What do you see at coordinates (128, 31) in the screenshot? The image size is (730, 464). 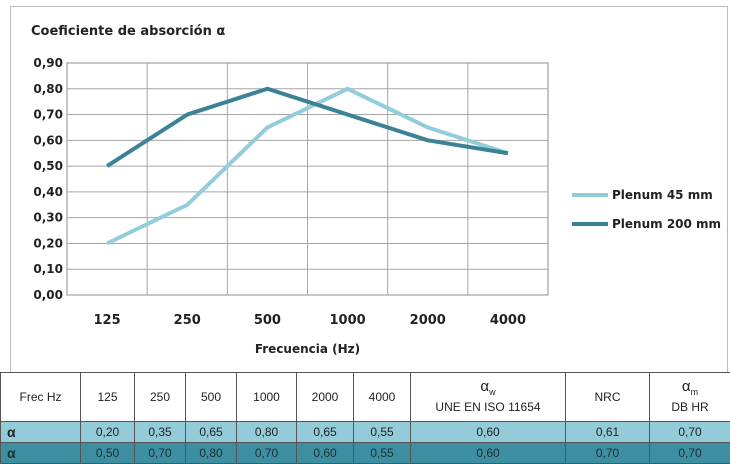 I see `chart-title: Coeficiente de absorción α` at bounding box center [128, 31].